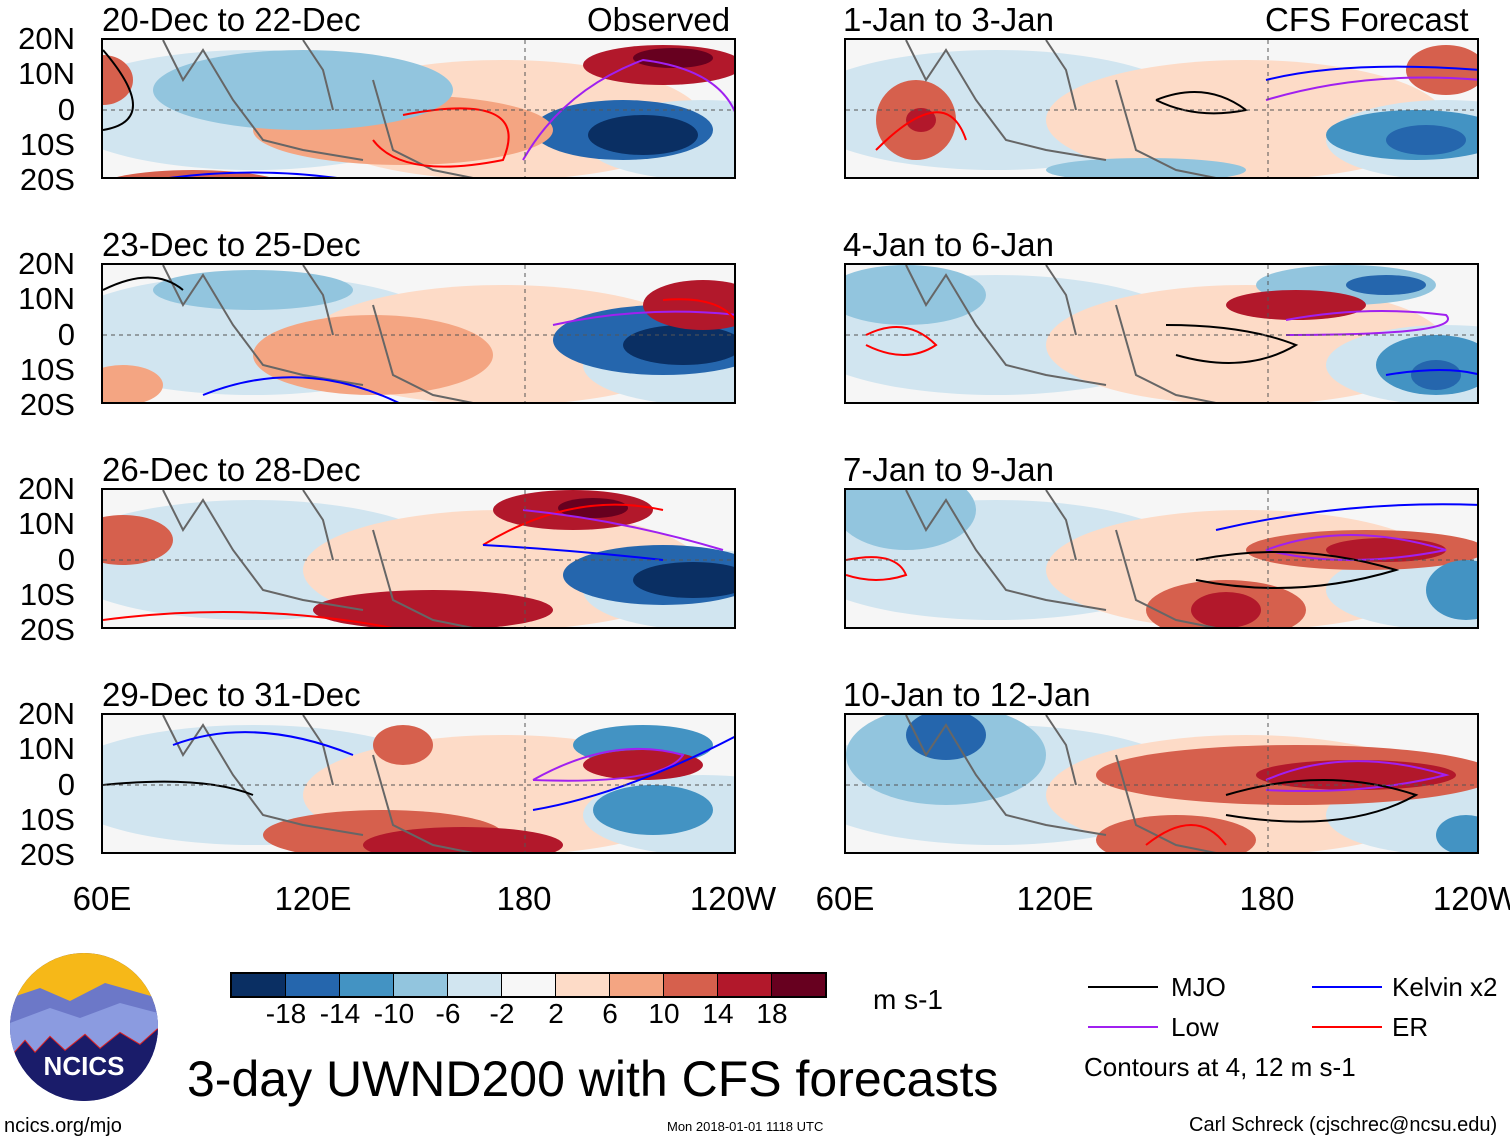  What do you see at coordinates (231, 694) in the screenshot?
I see `panel-title: 29-Dec to 31-Dec` at bounding box center [231, 694].